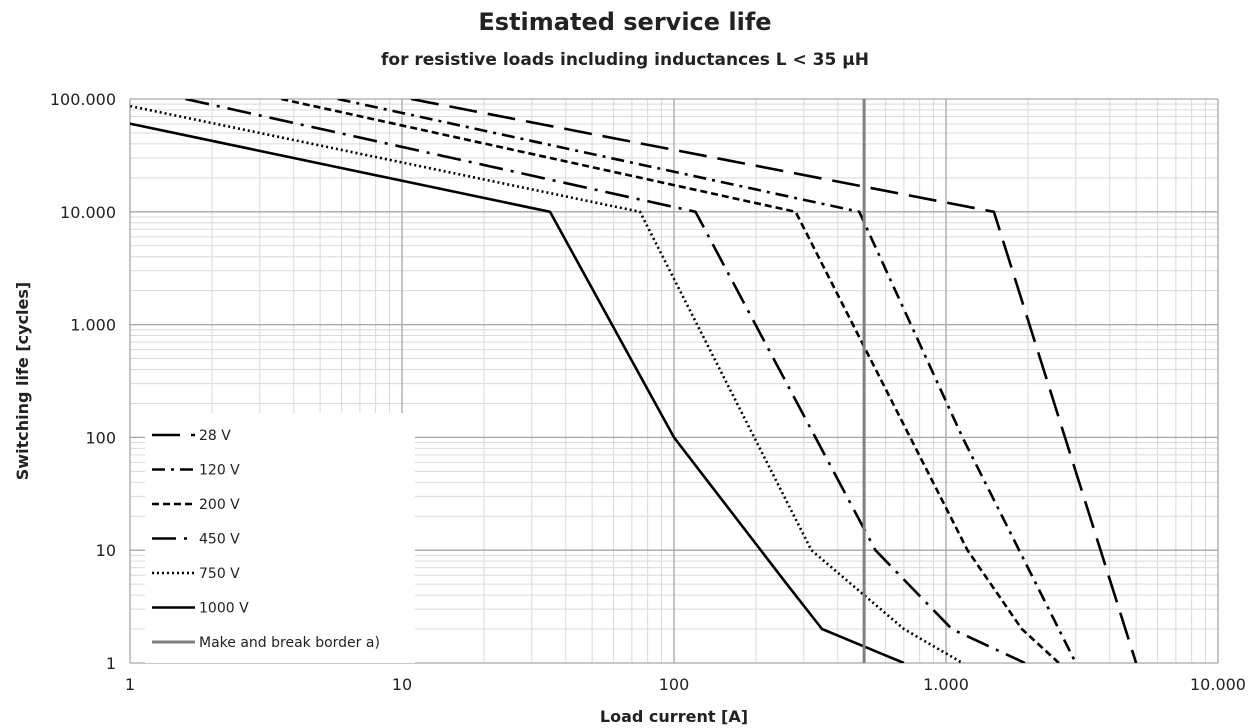 This screenshot has height=728, width=1250. I want to click on y-tick-label: 1.000, so click(93, 325).